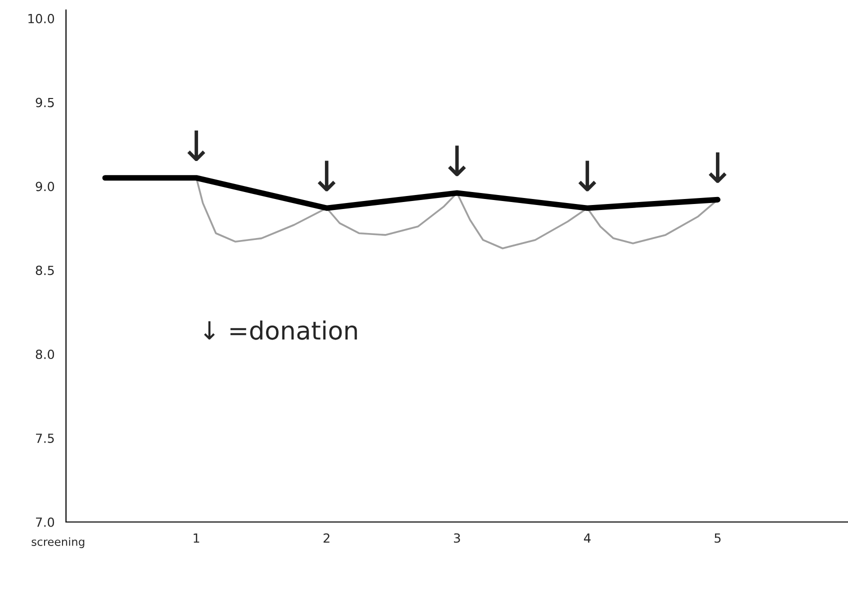 The height and width of the screenshot is (589, 848). Describe the element at coordinates (41, 19) in the screenshot. I see `y-tick-label: 10.0` at that location.